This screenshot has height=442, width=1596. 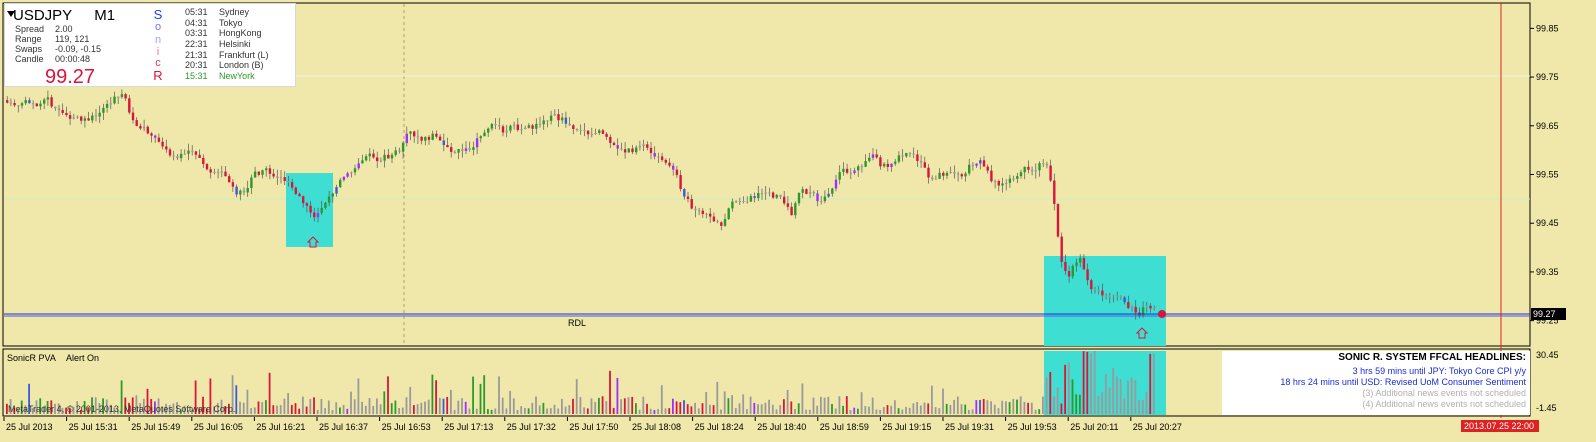 I want to click on sonic-letter: o, so click(x=158, y=27).